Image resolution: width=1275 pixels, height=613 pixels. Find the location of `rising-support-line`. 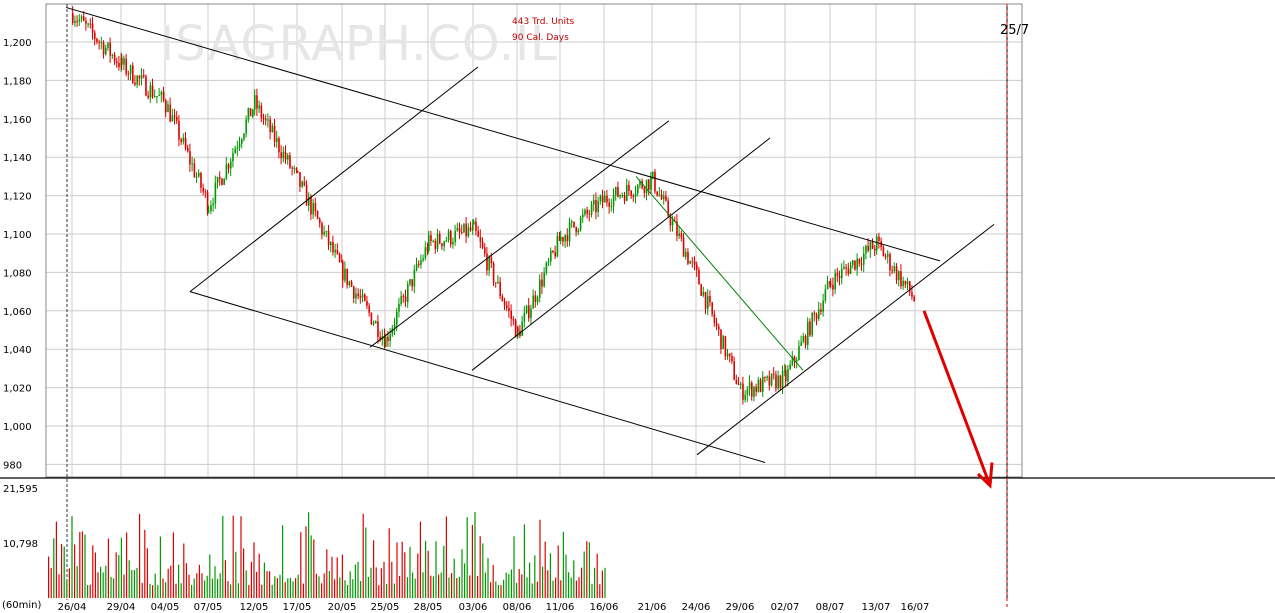

rising-support-line is located at coordinates (845, 340).